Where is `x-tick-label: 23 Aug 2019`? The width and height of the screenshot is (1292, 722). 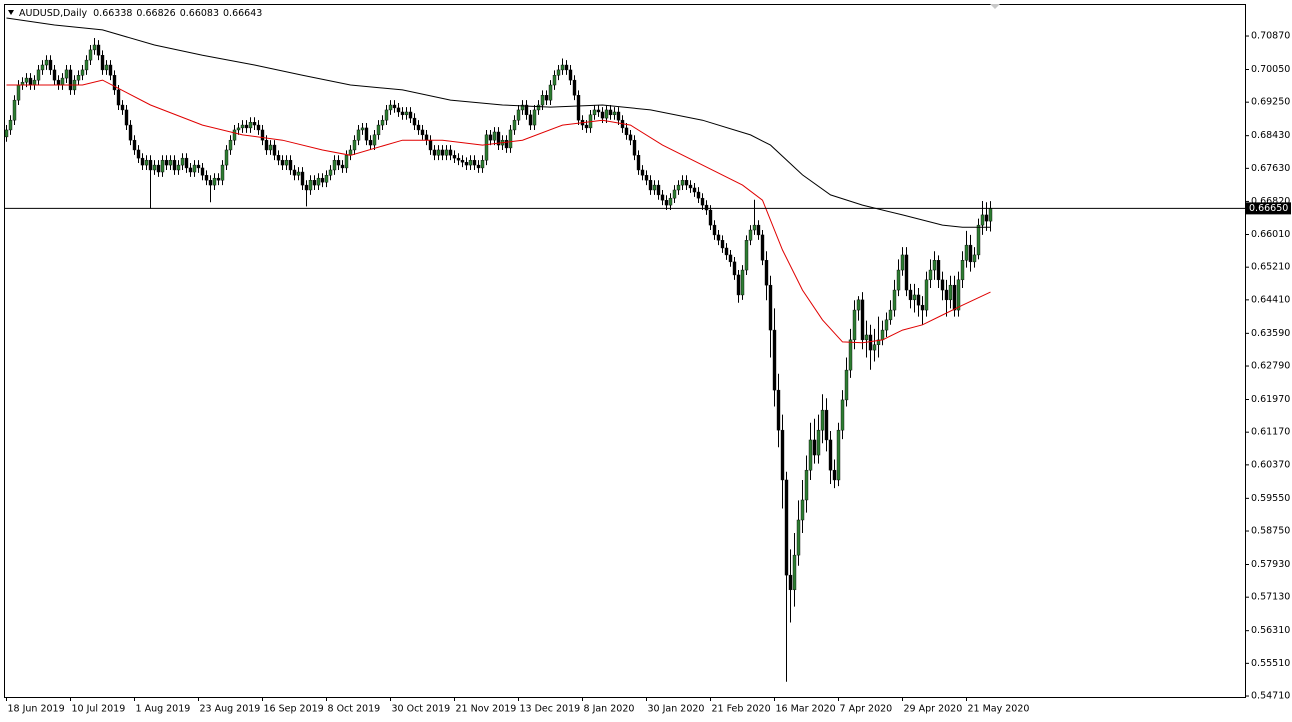 x-tick-label: 23 Aug 2019 is located at coordinates (230, 709).